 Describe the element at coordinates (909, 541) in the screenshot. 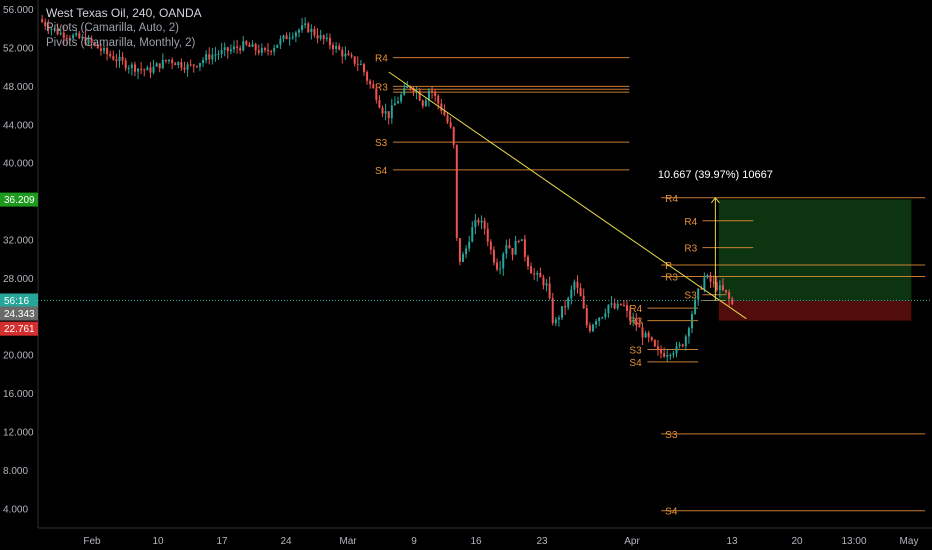

I see `time-tick-label: May` at that location.